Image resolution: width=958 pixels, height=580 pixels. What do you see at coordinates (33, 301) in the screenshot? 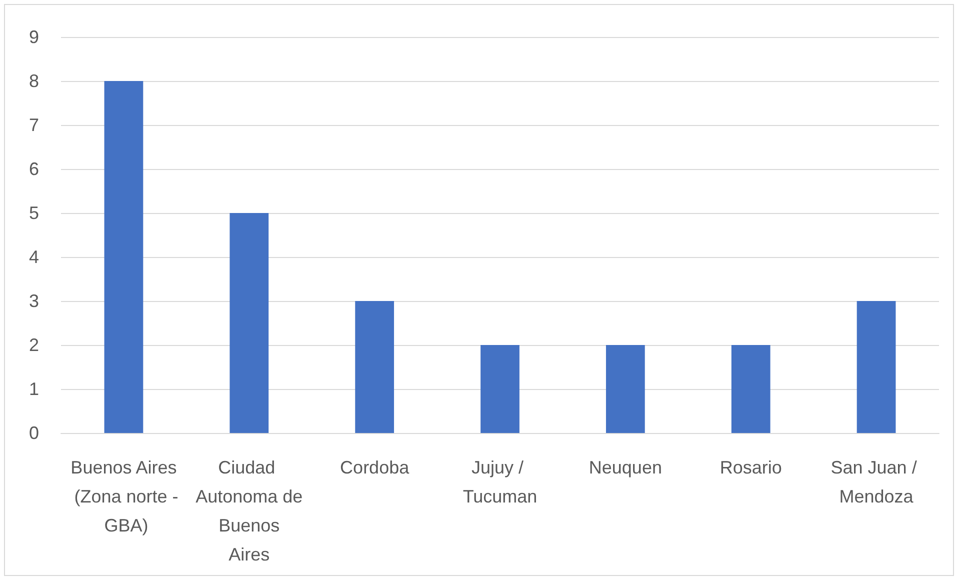
I see `y-tick-label: 3` at bounding box center [33, 301].